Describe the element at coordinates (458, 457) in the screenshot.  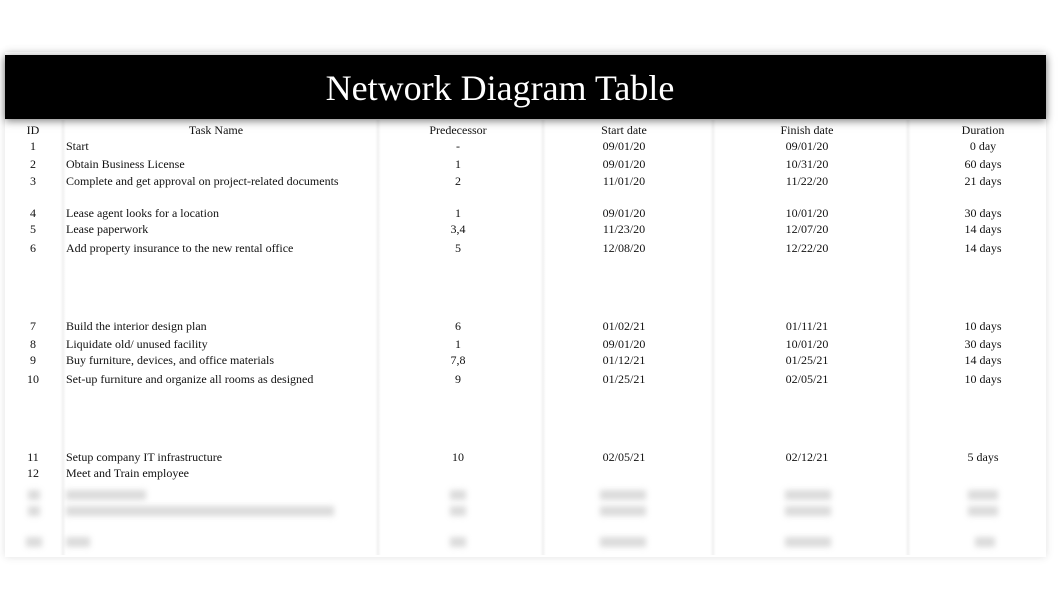
I see `predecessor-cell: 10` at that location.